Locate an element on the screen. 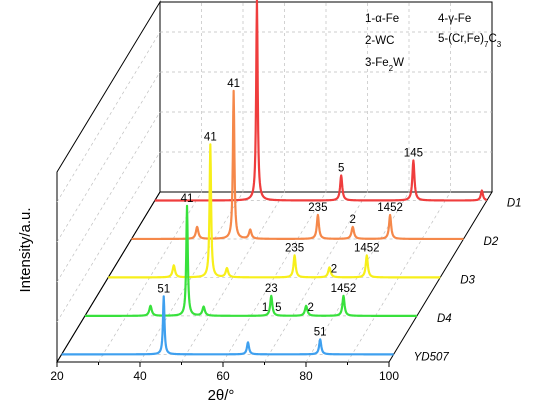 This screenshot has width=549, height=414. x-tick-label: 80 is located at coordinates (306, 376).